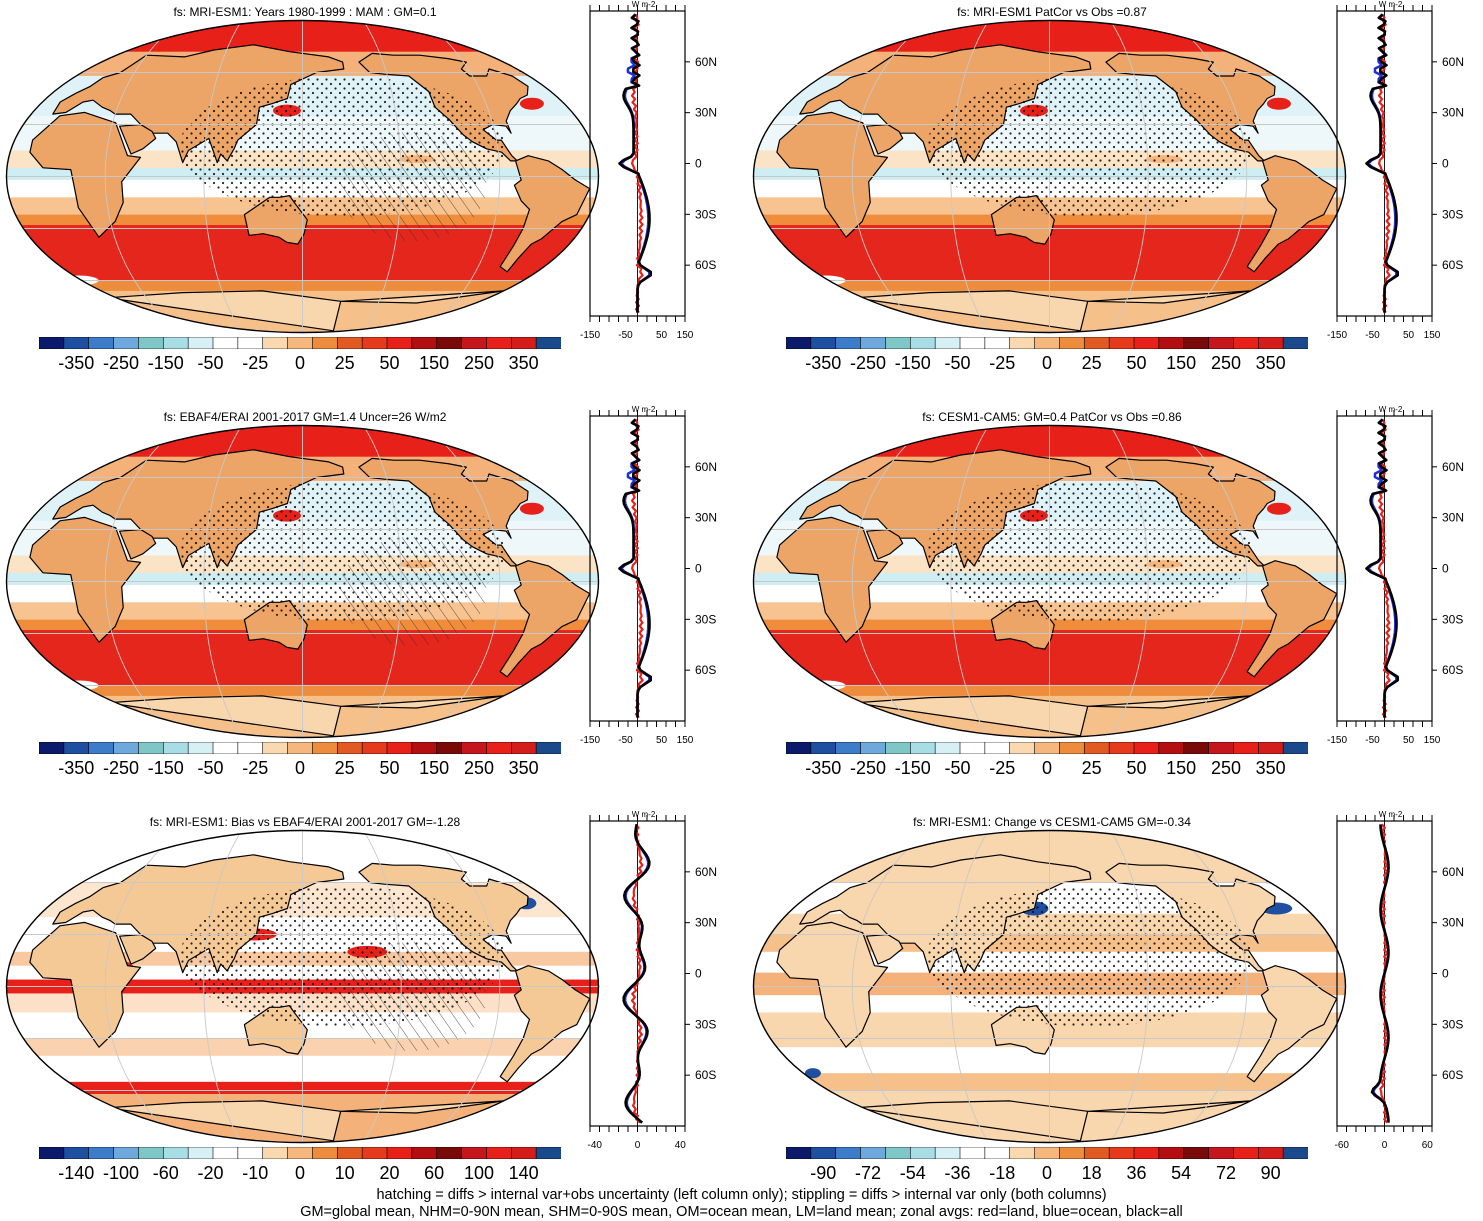 This screenshot has height=1221, width=1483. I want to click on colorbar, so click(1047, 343).